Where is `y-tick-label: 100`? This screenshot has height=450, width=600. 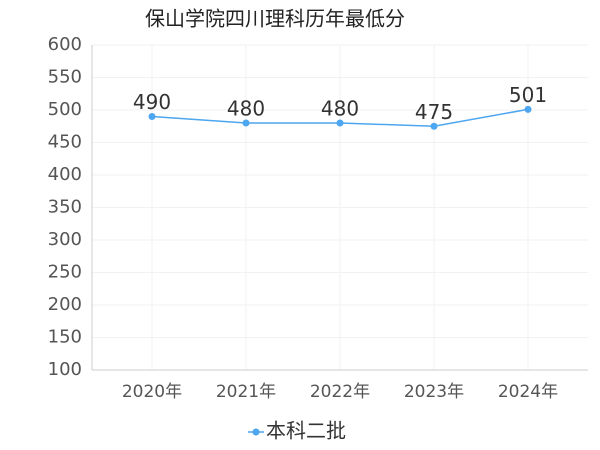 y-tick-label: 100 is located at coordinates (65, 369).